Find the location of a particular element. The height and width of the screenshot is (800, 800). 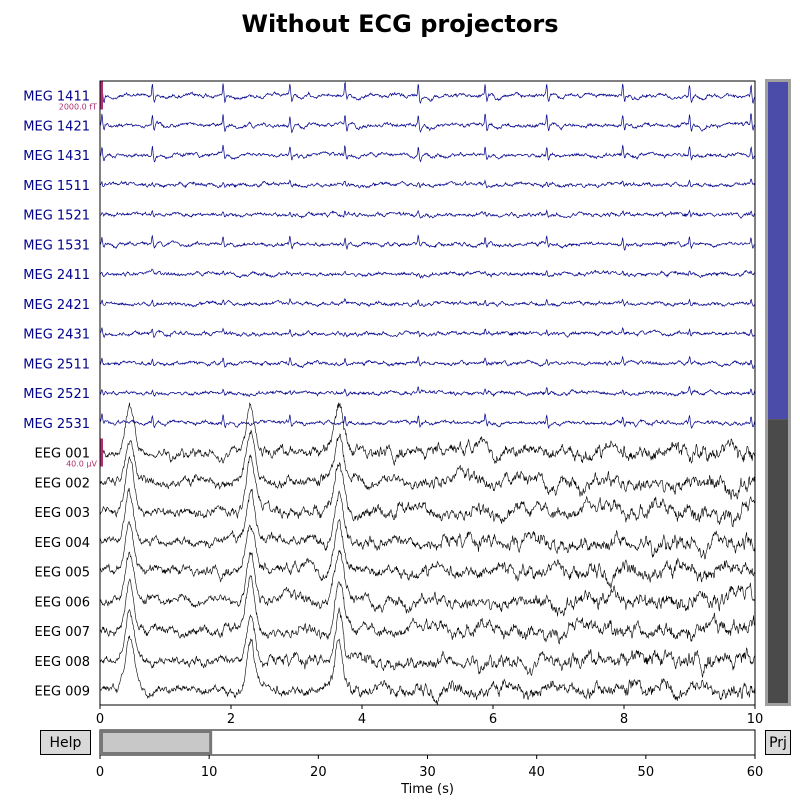

overview-window is located at coordinates (156, 742).